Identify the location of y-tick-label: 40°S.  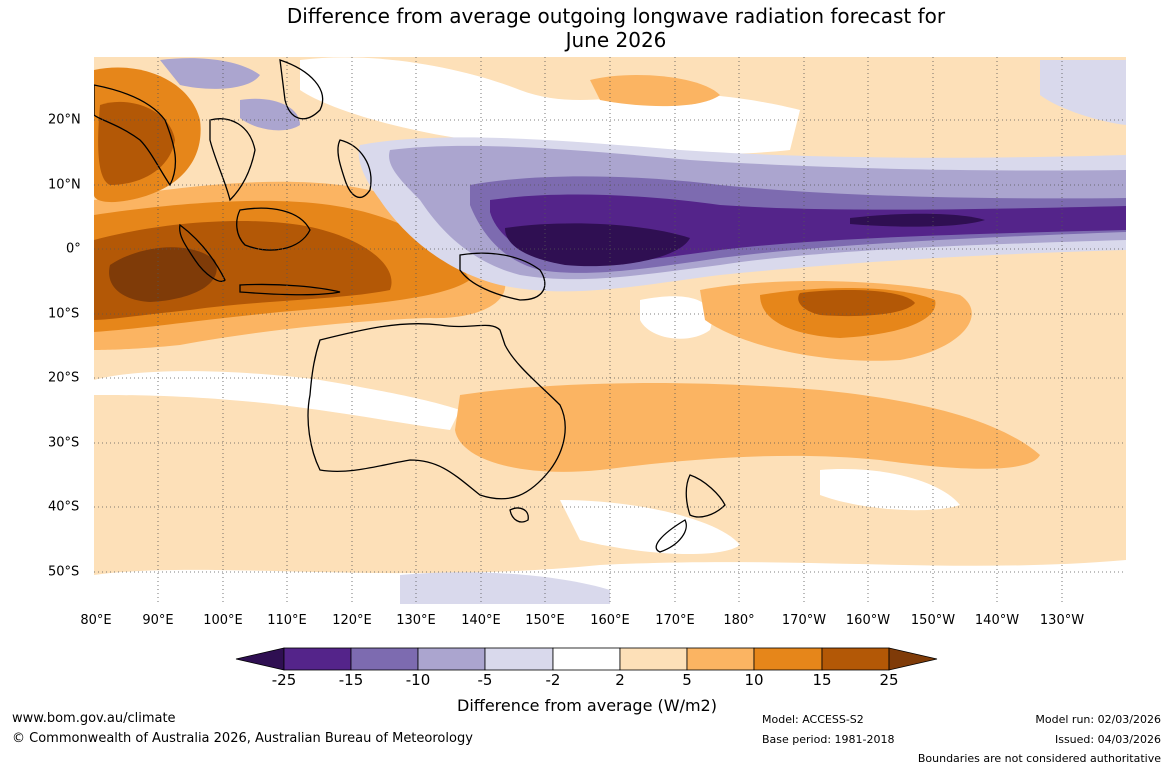
(64, 507).